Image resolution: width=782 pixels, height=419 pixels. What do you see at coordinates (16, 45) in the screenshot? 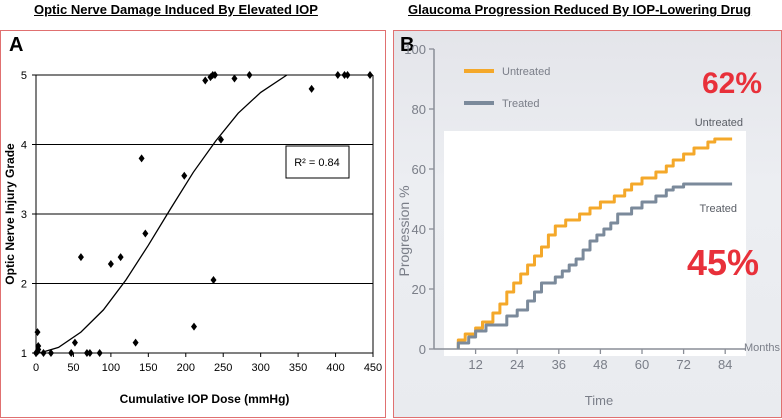
I see `panel-label-a: A` at bounding box center [16, 45].